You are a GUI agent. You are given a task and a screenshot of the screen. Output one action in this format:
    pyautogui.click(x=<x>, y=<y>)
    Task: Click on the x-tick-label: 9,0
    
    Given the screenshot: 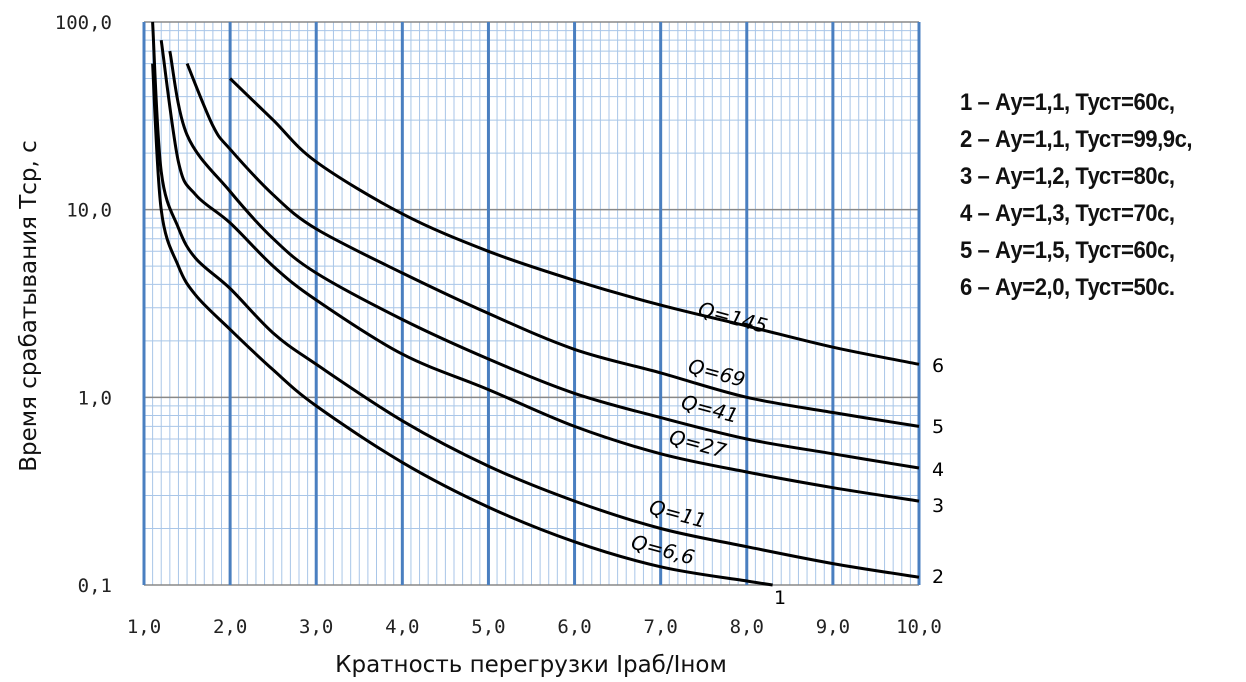 What is the action you would take?
    pyautogui.click(x=833, y=627)
    